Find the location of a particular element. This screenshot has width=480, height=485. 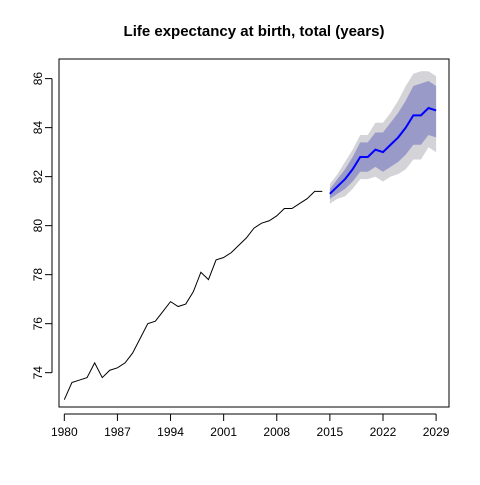

x-tick-label: 1994 is located at coordinates (170, 432).